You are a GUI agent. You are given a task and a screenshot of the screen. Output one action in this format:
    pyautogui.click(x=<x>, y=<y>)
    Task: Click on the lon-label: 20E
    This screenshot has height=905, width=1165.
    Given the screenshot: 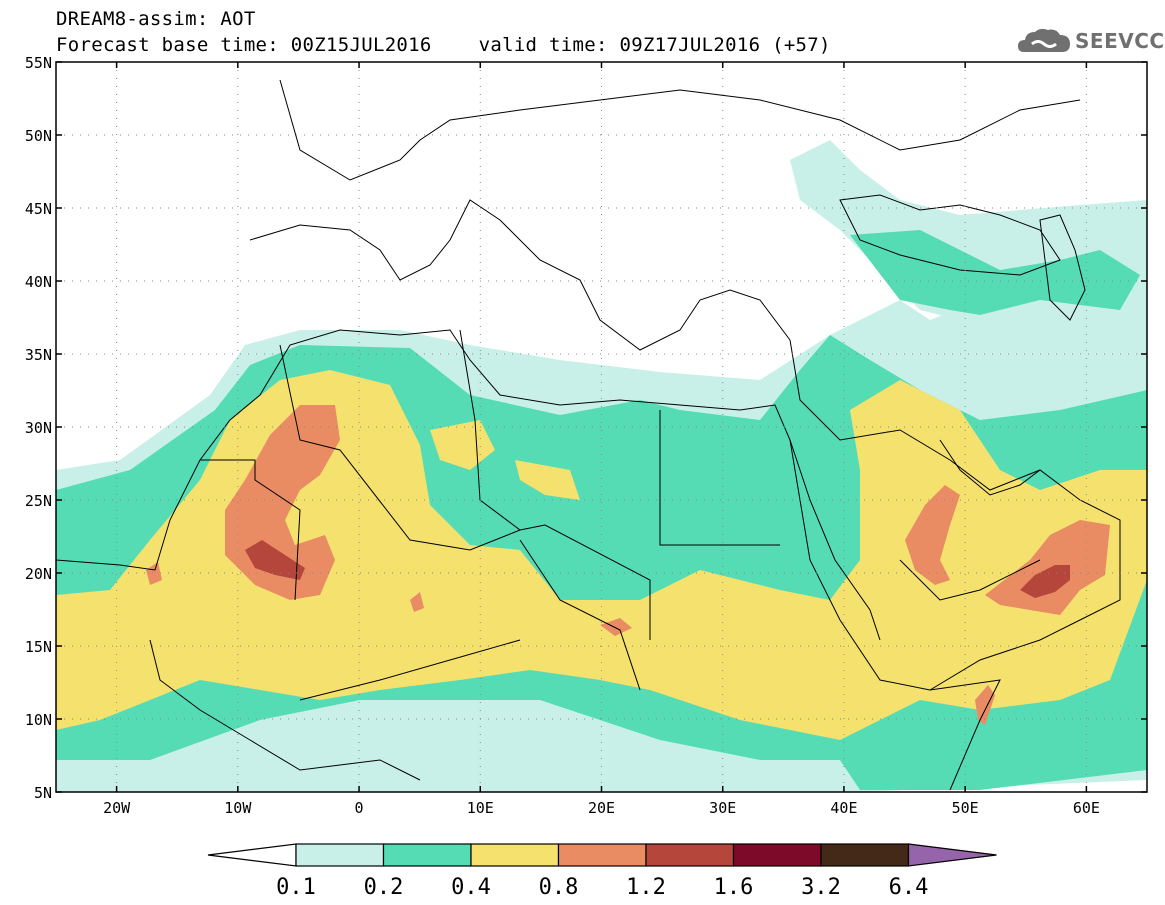 What is the action you would take?
    pyautogui.click(x=601, y=808)
    